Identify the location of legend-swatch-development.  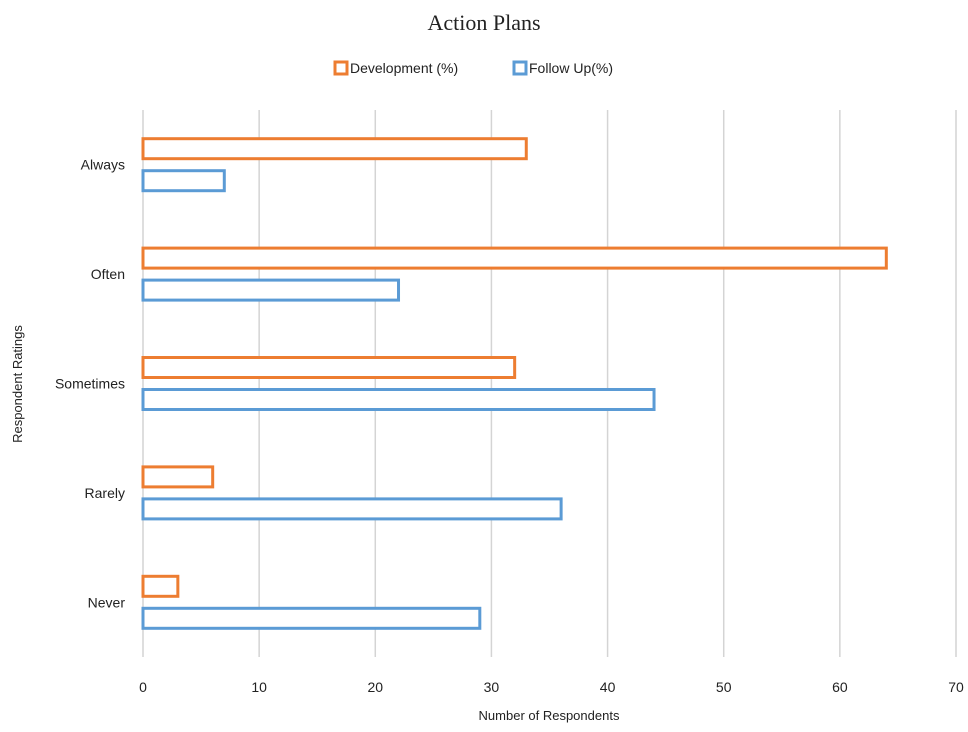
(341, 68).